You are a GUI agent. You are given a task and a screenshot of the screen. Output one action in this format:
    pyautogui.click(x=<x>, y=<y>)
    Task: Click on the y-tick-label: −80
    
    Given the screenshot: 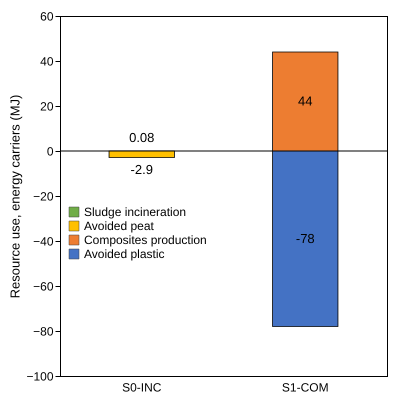 What is the action you would take?
    pyautogui.click(x=43, y=331)
    